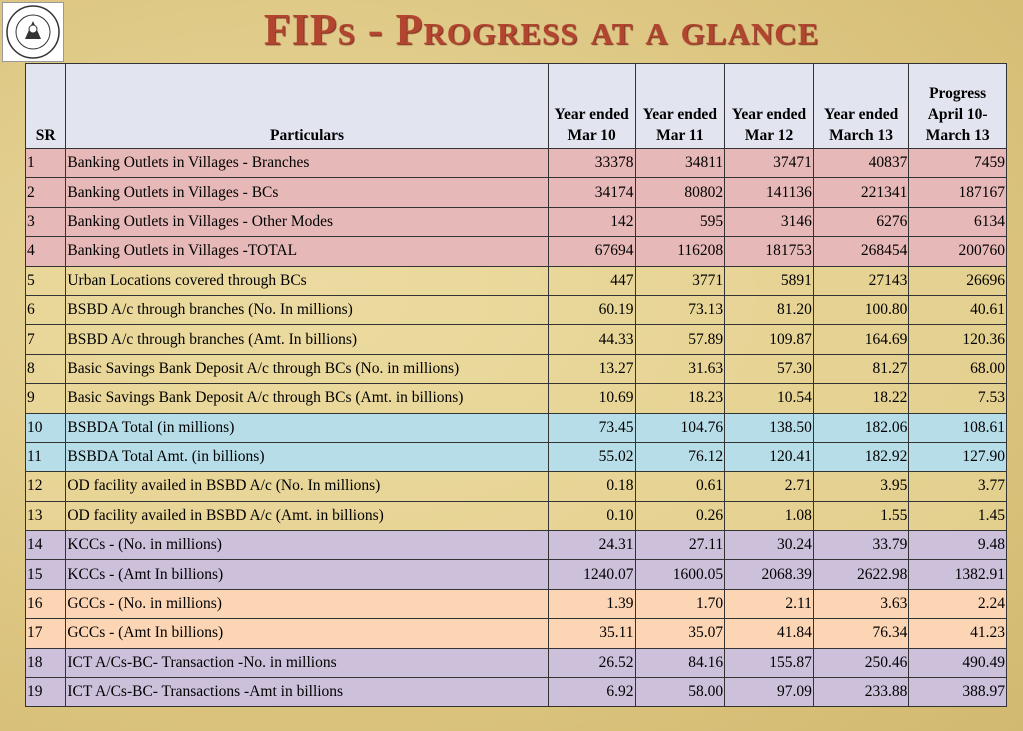  What do you see at coordinates (957, 280) in the screenshot?
I see `value-cell: 26696` at bounding box center [957, 280].